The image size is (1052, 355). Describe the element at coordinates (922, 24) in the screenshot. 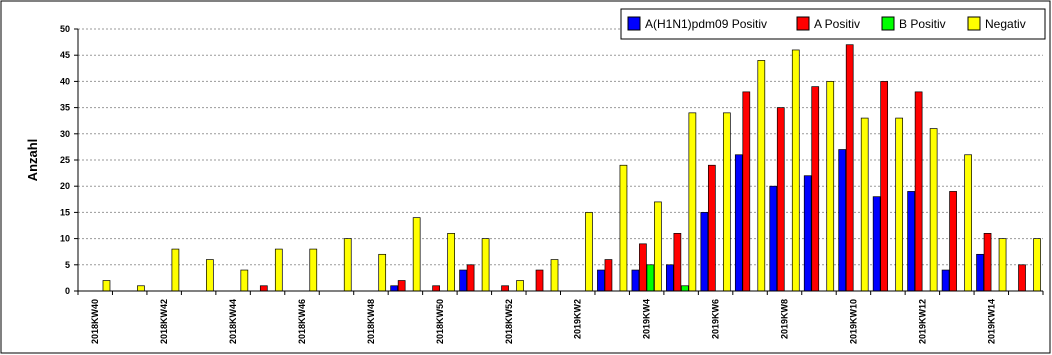

I see `legend-label-2: B Positiv` at that location.